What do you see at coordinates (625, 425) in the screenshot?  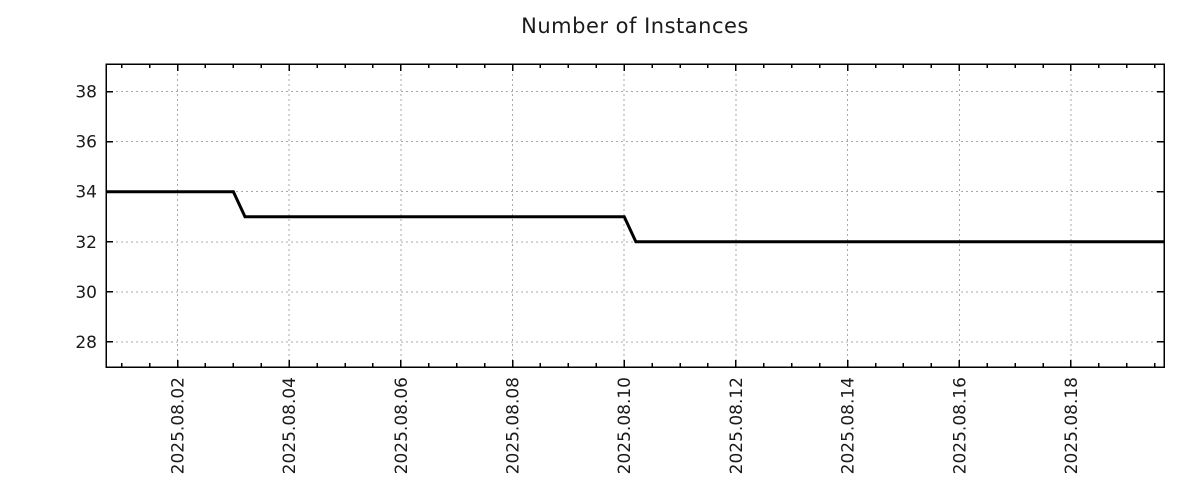 I see `x-tick-label: 2025.08.10` at bounding box center [625, 425].